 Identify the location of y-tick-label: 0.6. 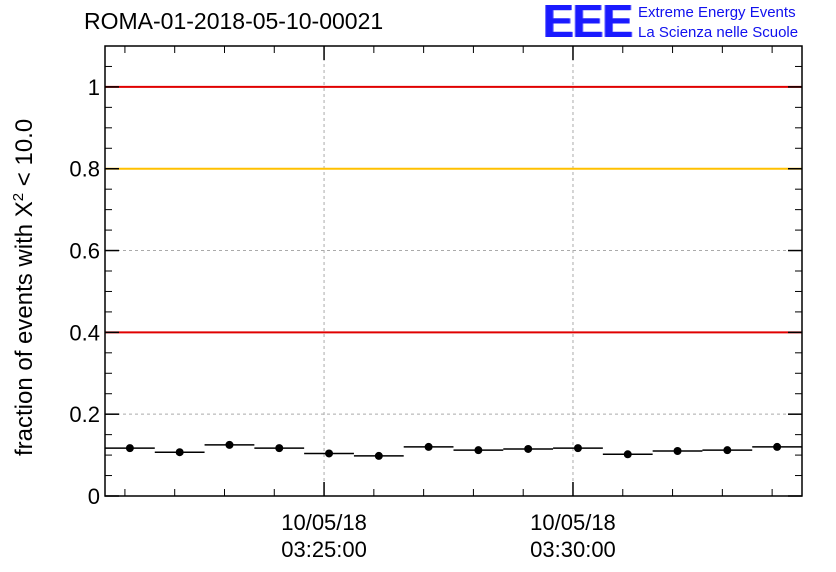
(84, 251).